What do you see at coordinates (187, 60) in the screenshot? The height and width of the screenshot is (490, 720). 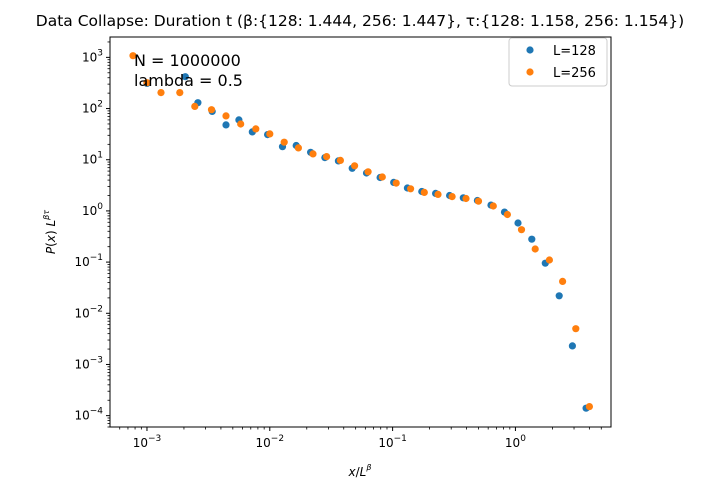 I see `annotation-n: N = 1000000` at bounding box center [187, 60].